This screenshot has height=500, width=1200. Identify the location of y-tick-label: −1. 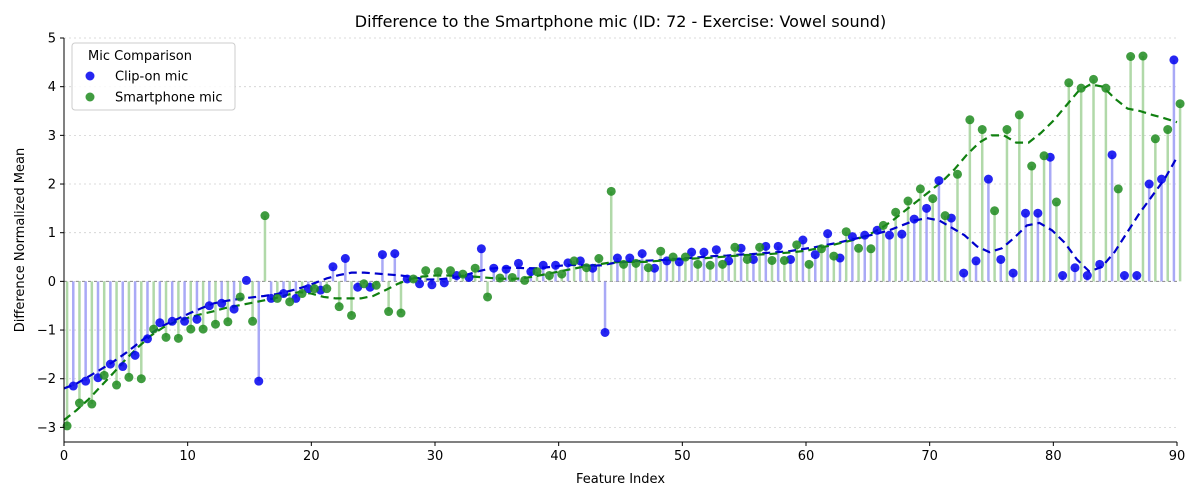
(46, 331).